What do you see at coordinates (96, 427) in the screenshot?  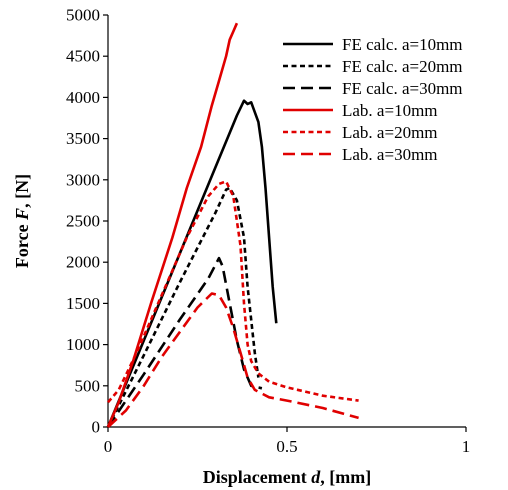 I see `y-tick-label: 0` at bounding box center [96, 427].